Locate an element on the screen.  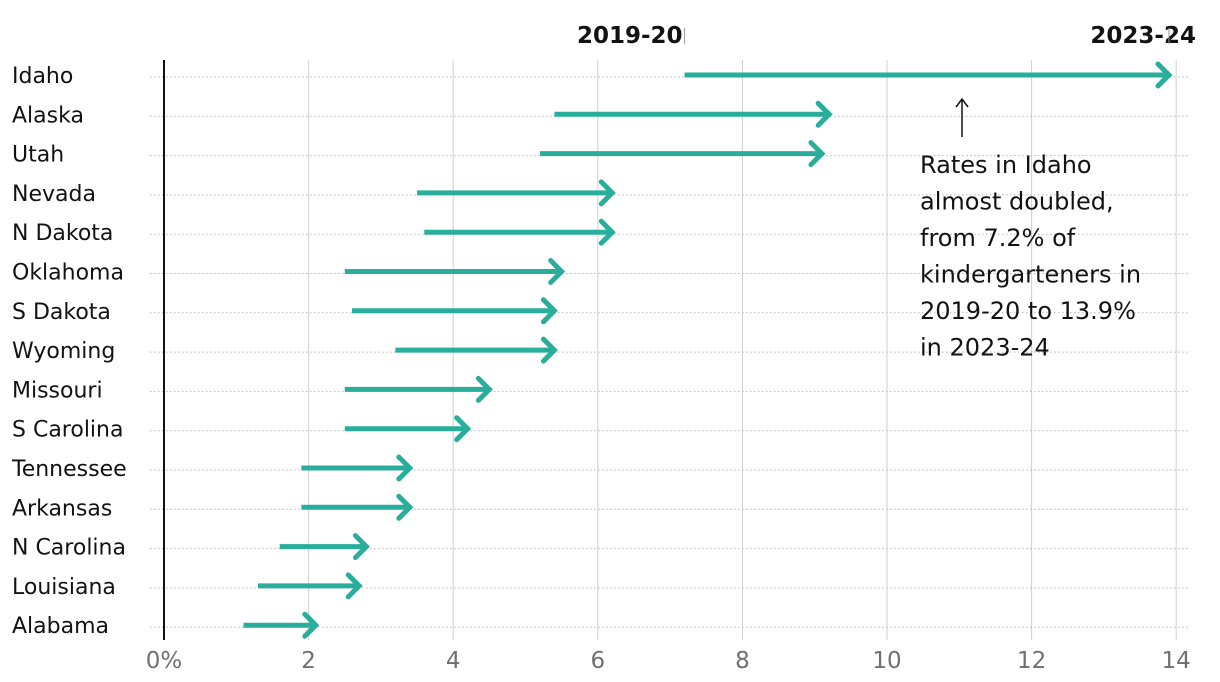
arrow-s-dakota is located at coordinates (454, 311).